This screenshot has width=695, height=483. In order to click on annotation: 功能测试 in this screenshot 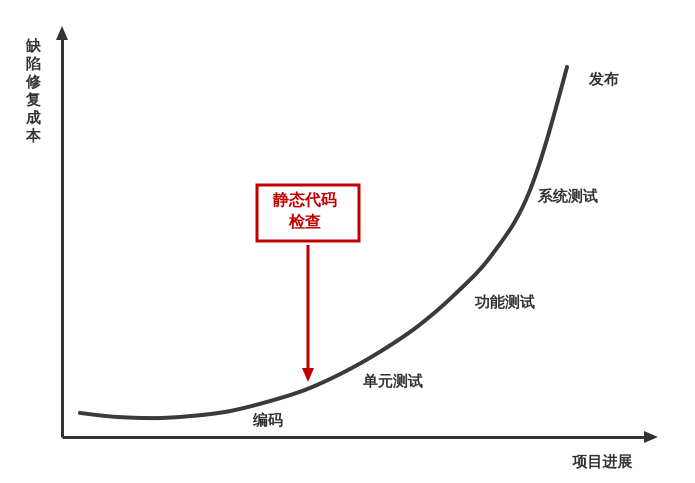, I will do `click(504, 302)`.